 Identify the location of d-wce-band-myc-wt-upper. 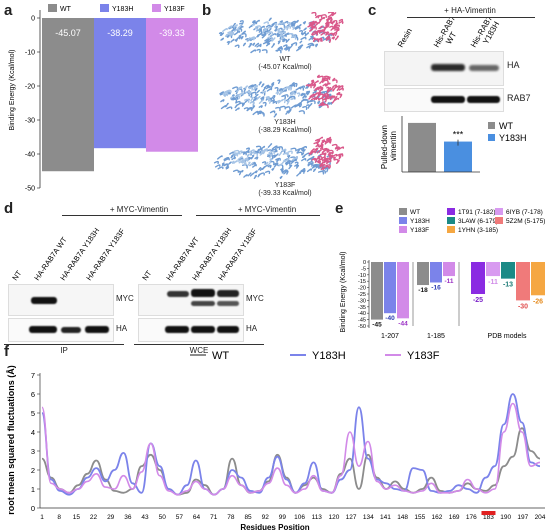
(178, 294).